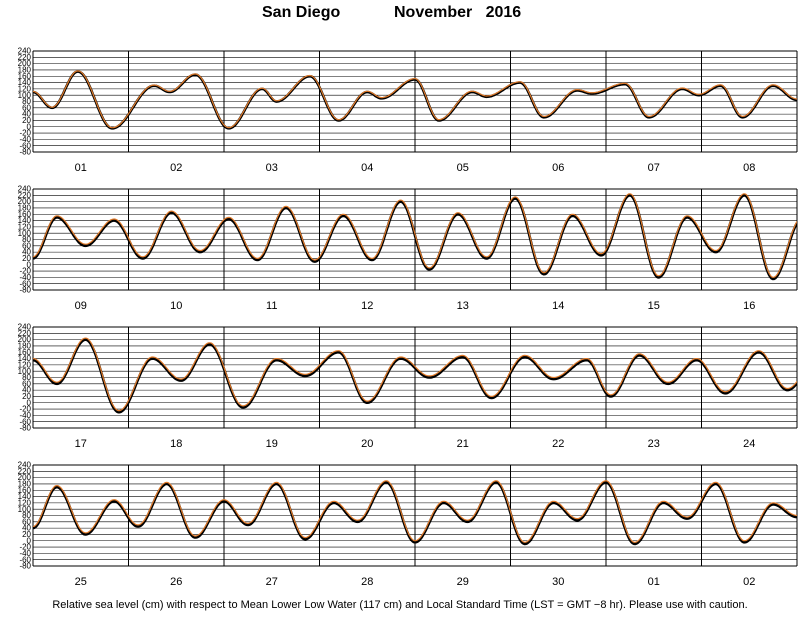 This screenshot has width=800, height=618. Describe the element at coordinates (463, 582) in the screenshot. I see `day-label: 29` at that location.